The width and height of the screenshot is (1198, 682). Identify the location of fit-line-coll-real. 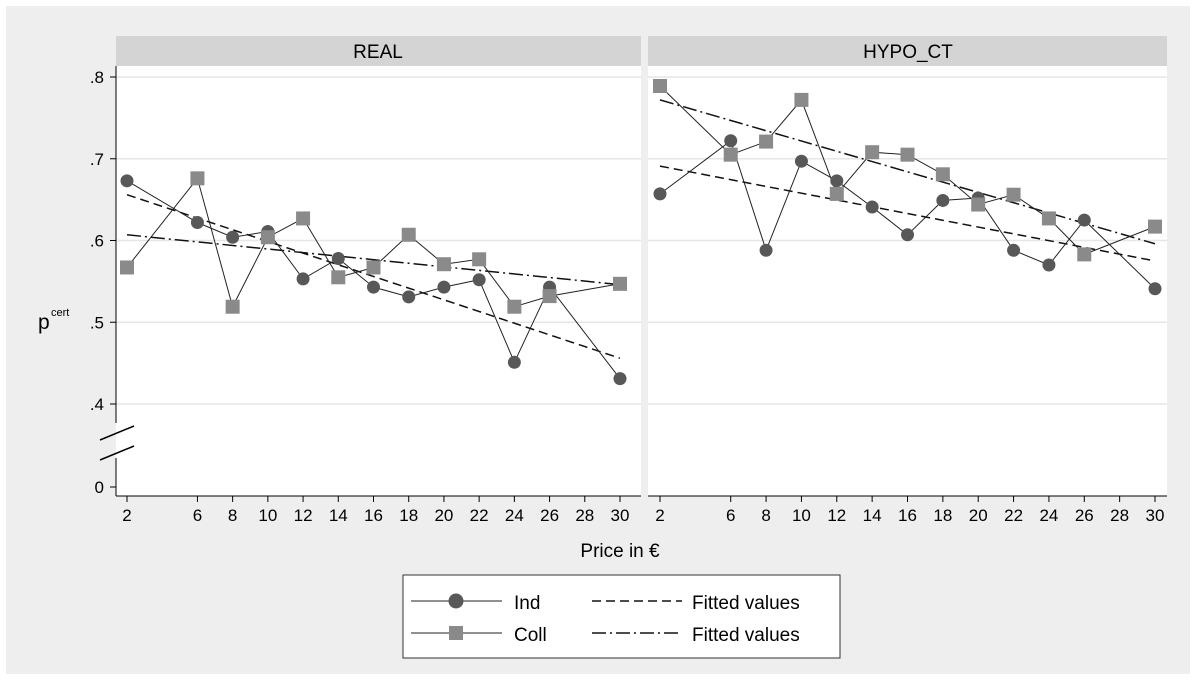
(373, 260).